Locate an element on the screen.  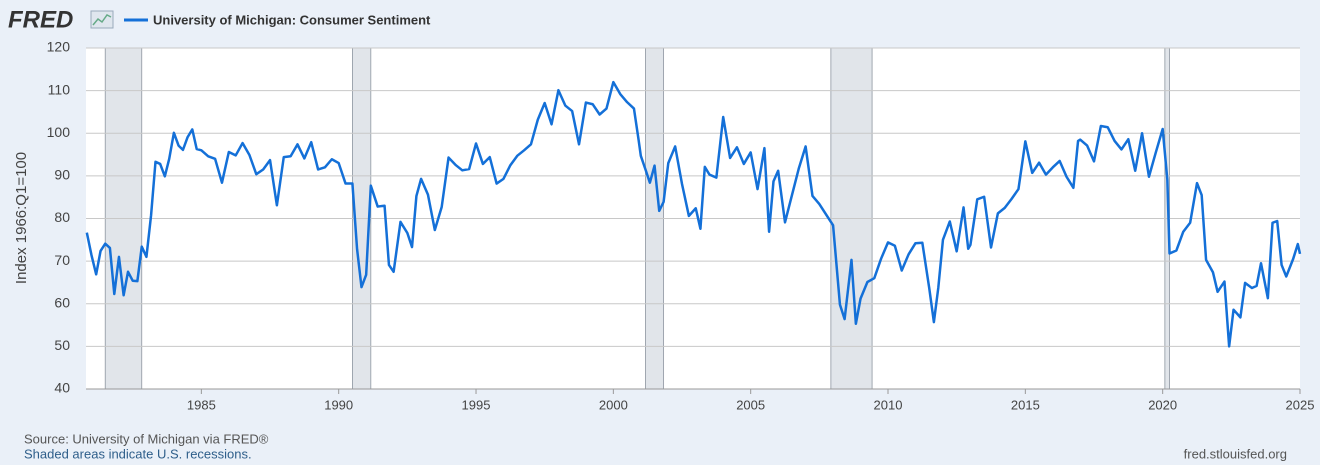
y-tick-label: 90 is located at coordinates (62, 175).